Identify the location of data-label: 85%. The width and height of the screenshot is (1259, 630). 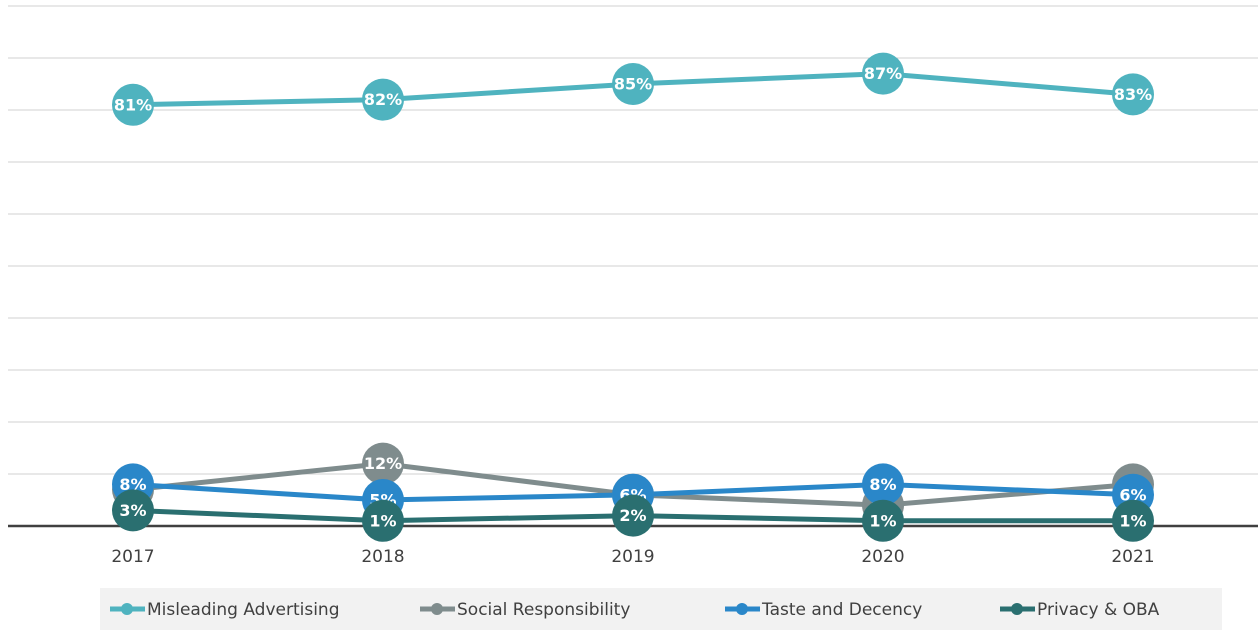
(633, 84).